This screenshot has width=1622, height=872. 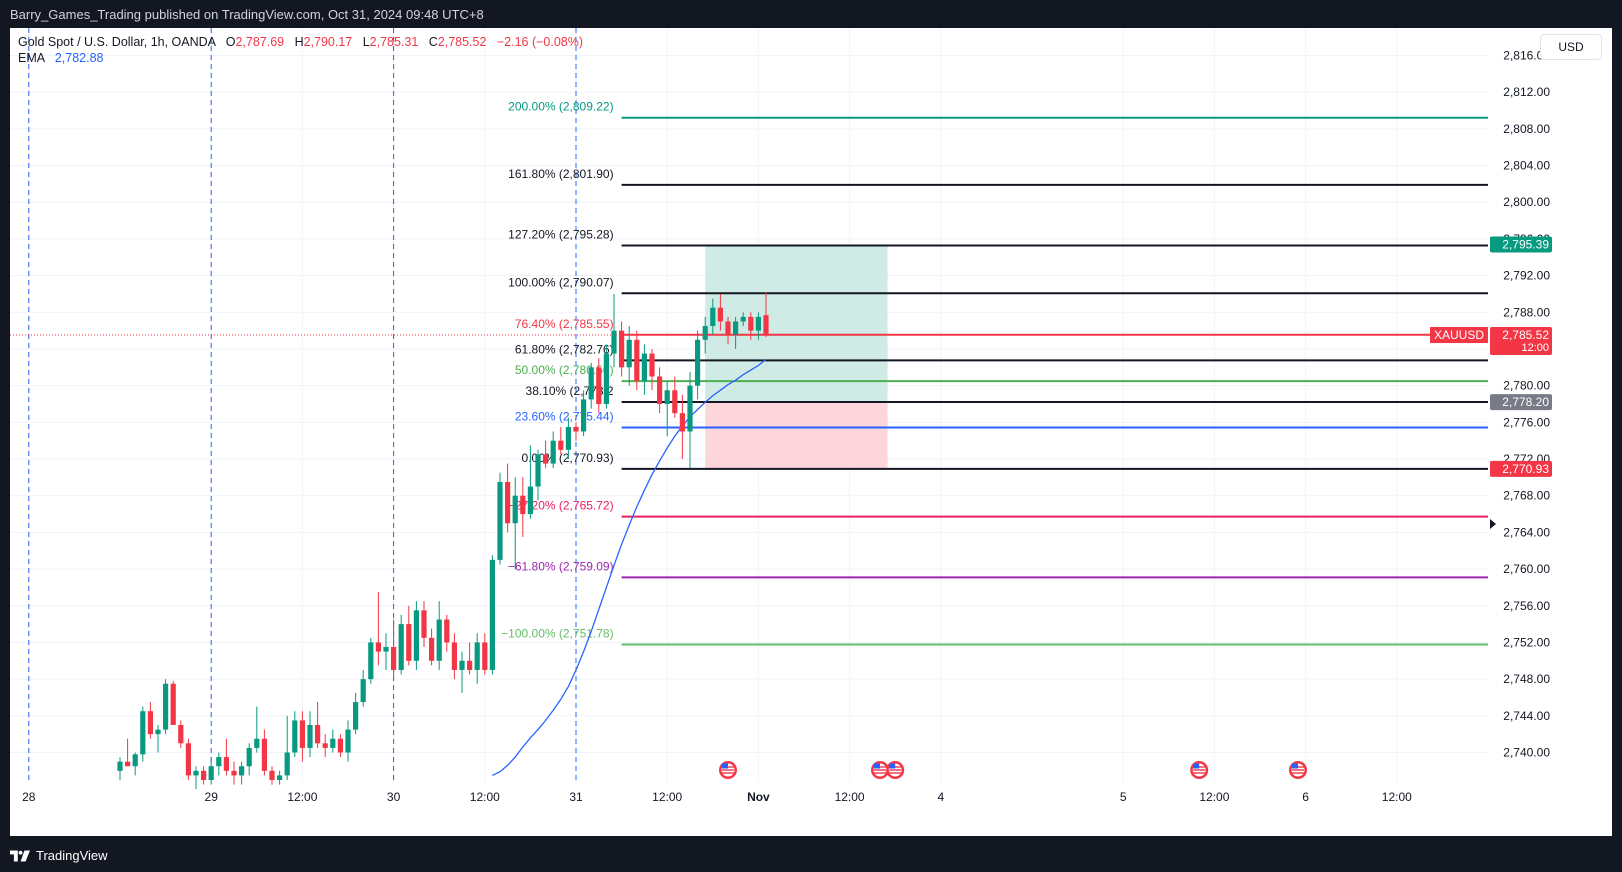 What do you see at coordinates (1526, 752) in the screenshot?
I see `price-tick-label: 2,740.00` at bounding box center [1526, 752].